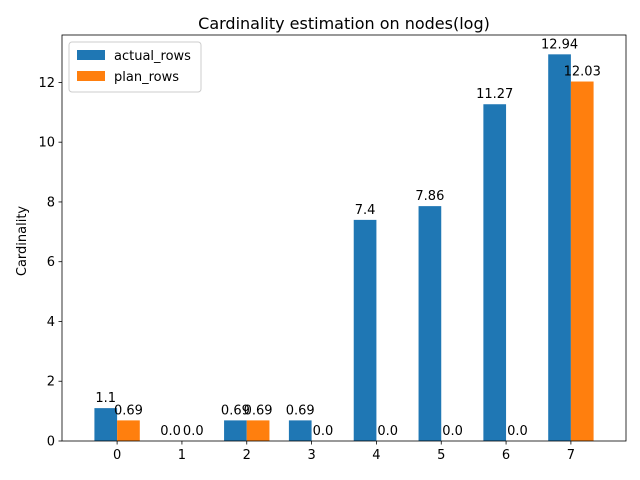  I want to click on y-tick-label-10: 10, so click(46, 143).